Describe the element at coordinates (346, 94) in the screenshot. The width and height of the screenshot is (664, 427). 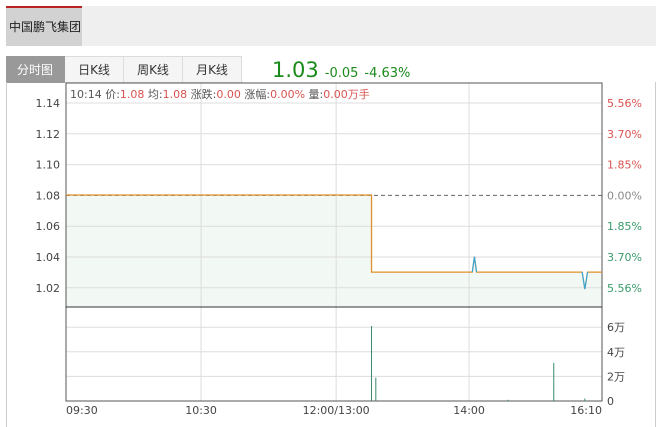
I see `info-vol: 0.00万手` at that location.